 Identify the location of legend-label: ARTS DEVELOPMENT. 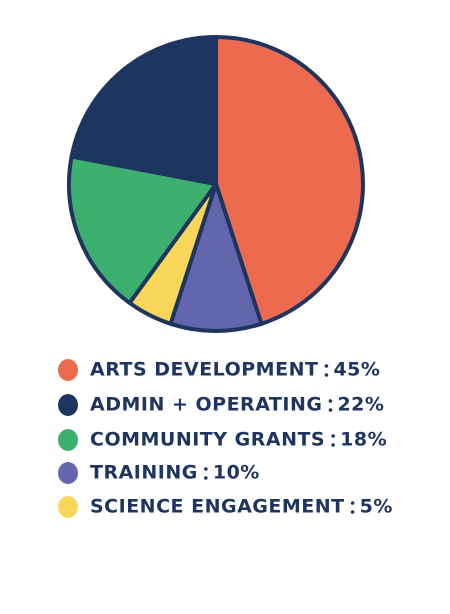
(204, 370).